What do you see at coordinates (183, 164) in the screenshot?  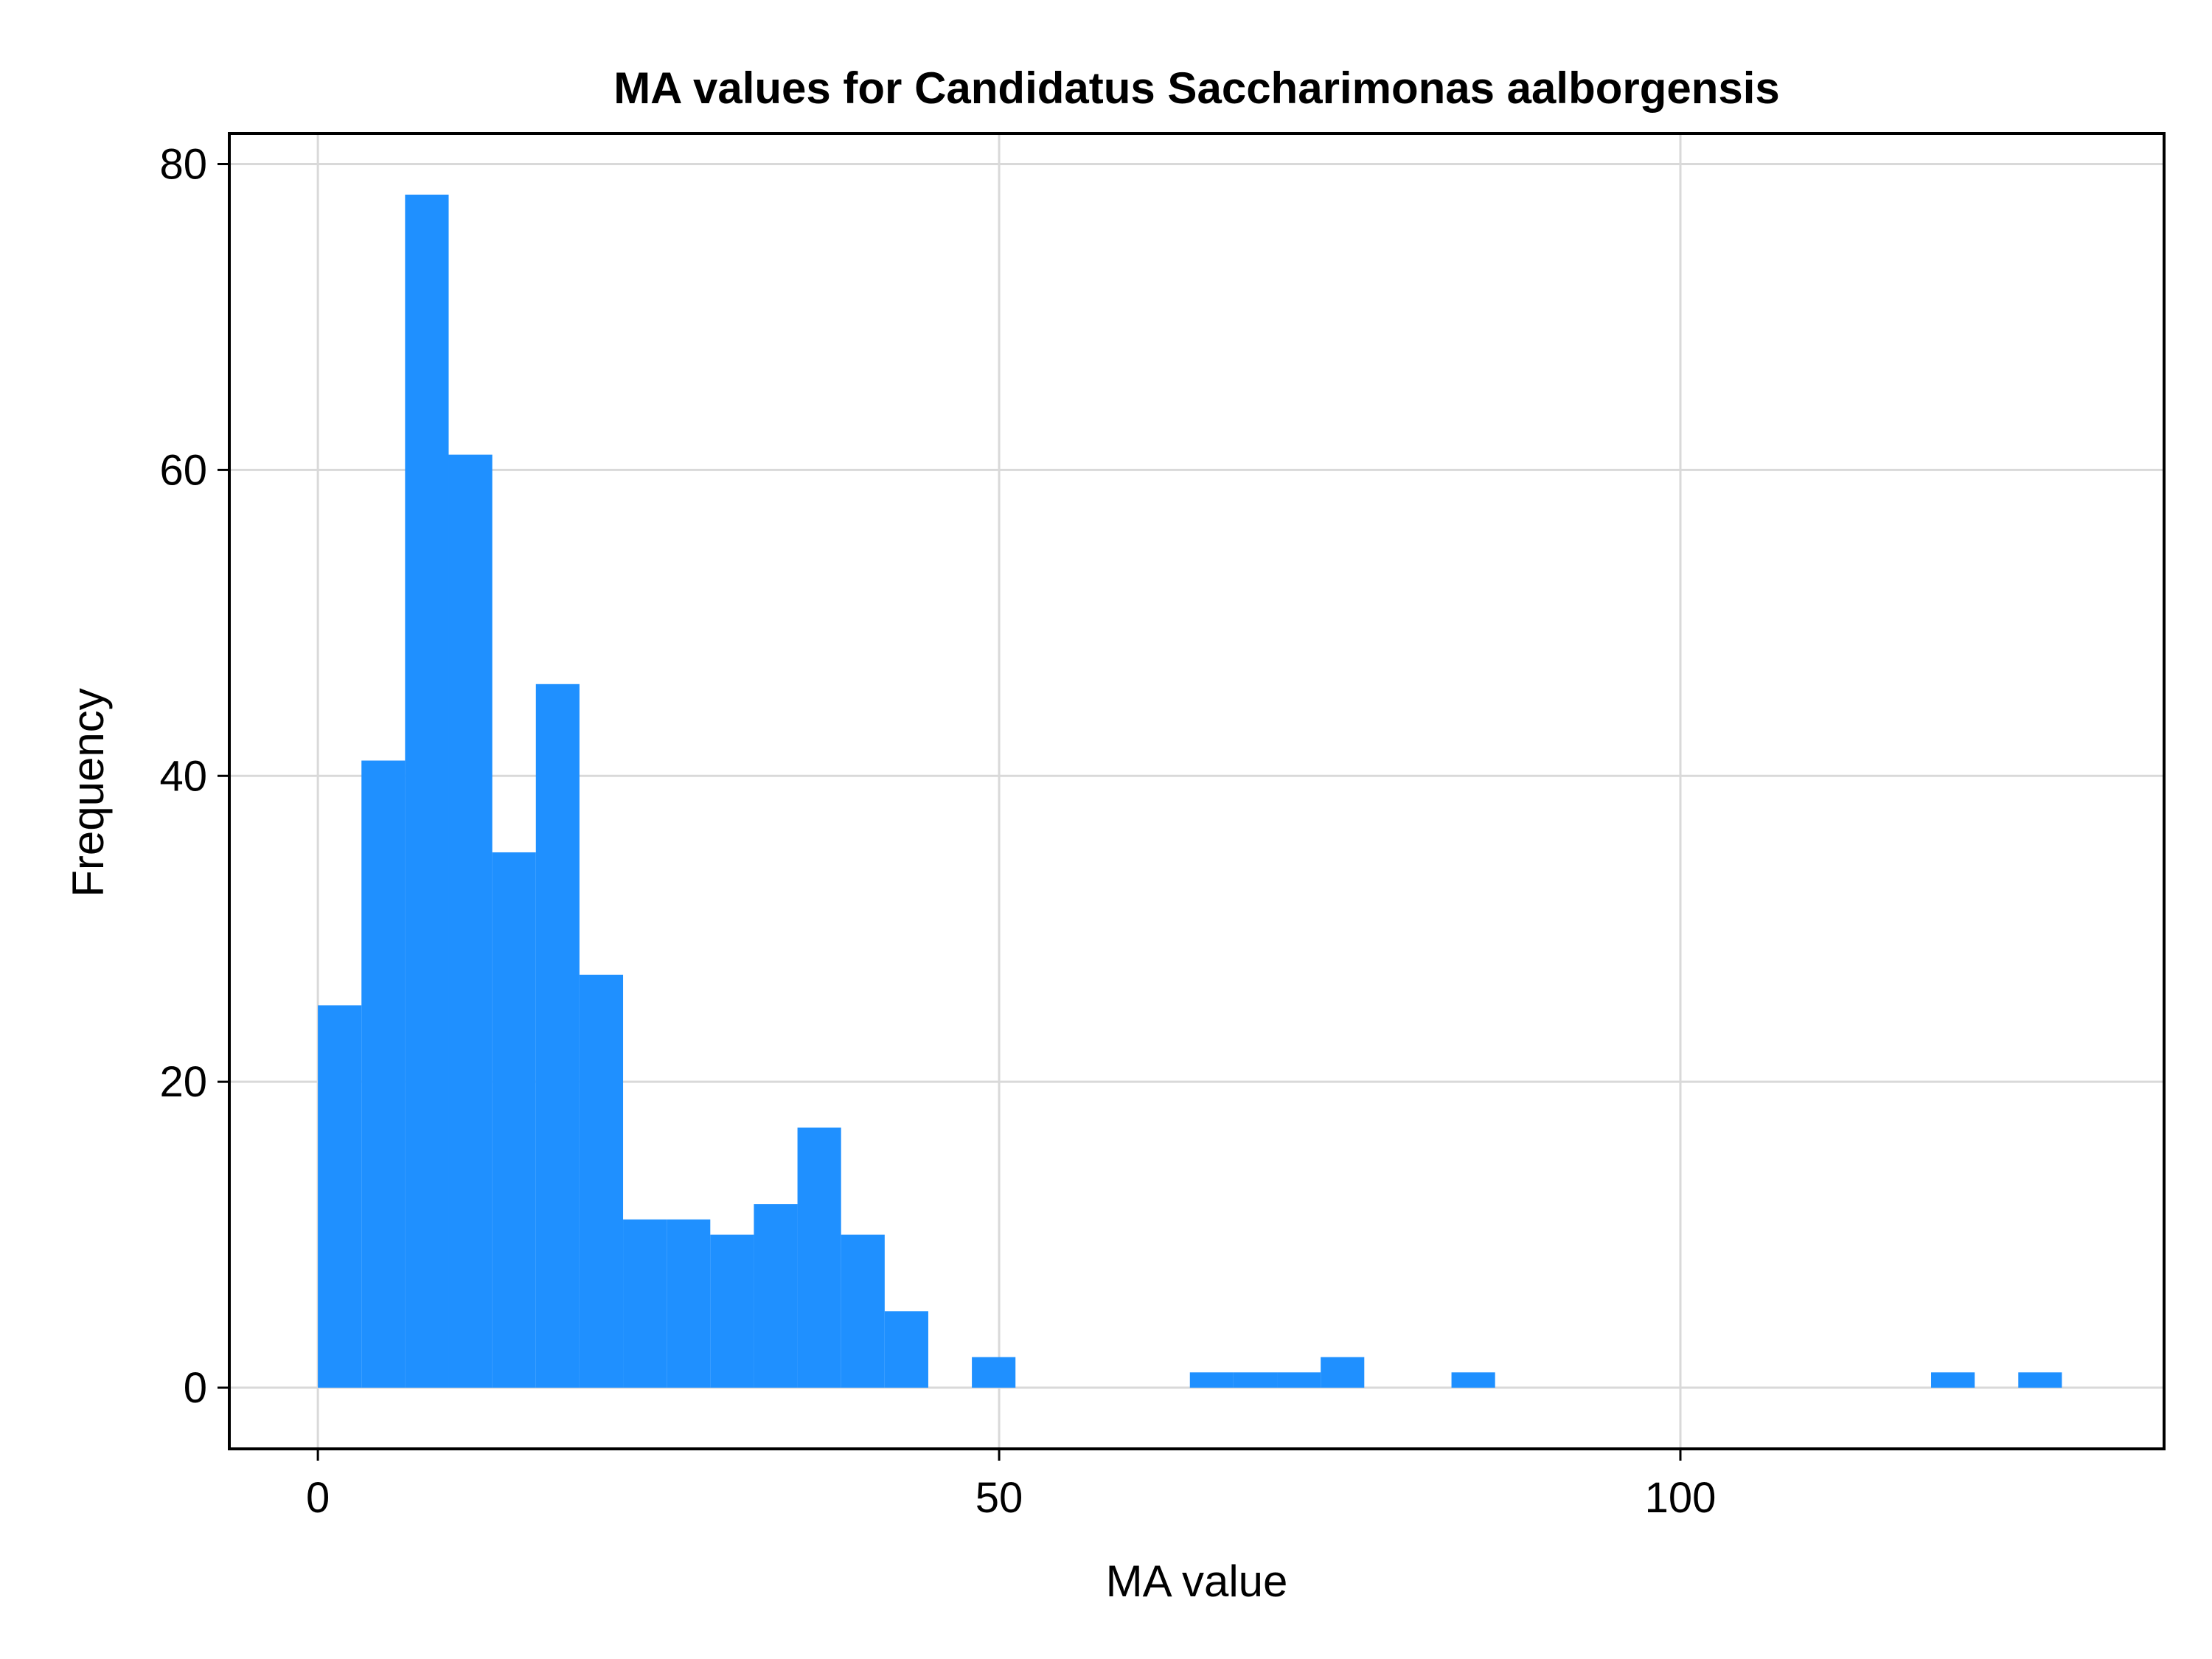 I see `y-tick-label: 80` at bounding box center [183, 164].